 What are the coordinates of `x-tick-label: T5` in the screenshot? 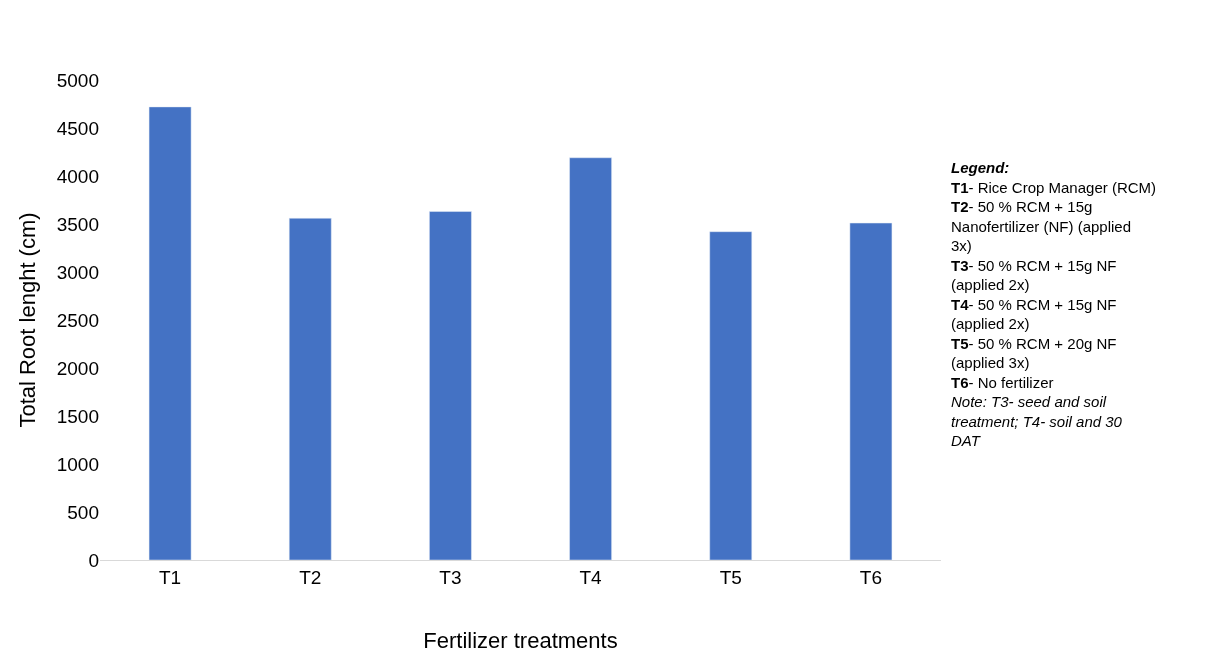 It's located at (730, 577).